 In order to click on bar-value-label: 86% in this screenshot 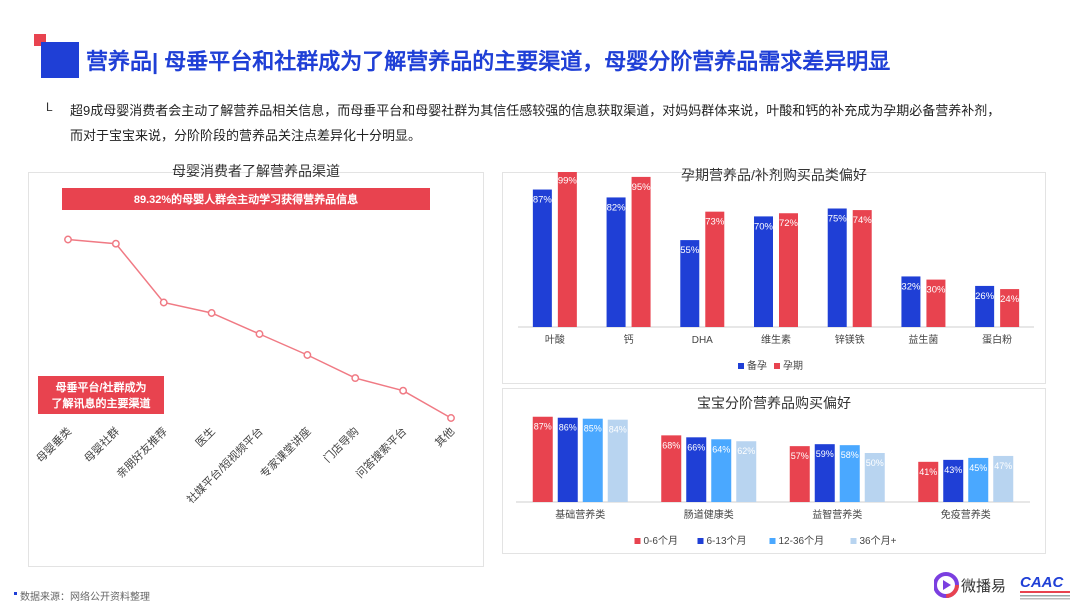, I will do `click(568, 428)`.